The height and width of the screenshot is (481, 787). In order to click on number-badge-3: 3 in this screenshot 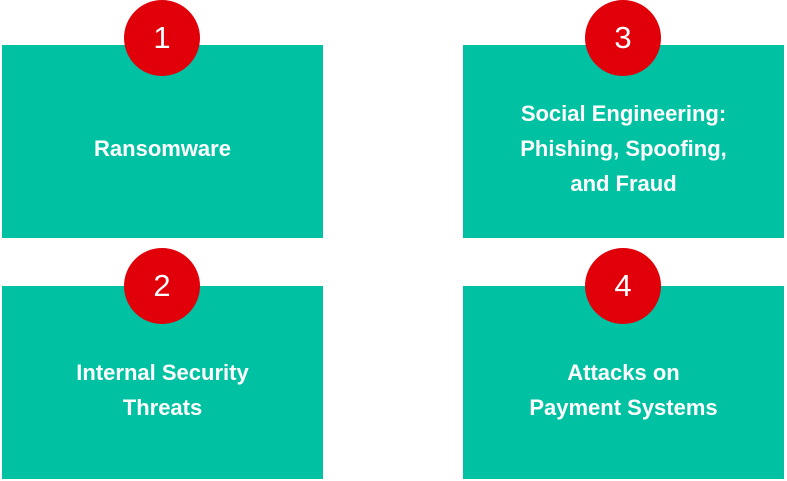, I will do `click(623, 38)`.